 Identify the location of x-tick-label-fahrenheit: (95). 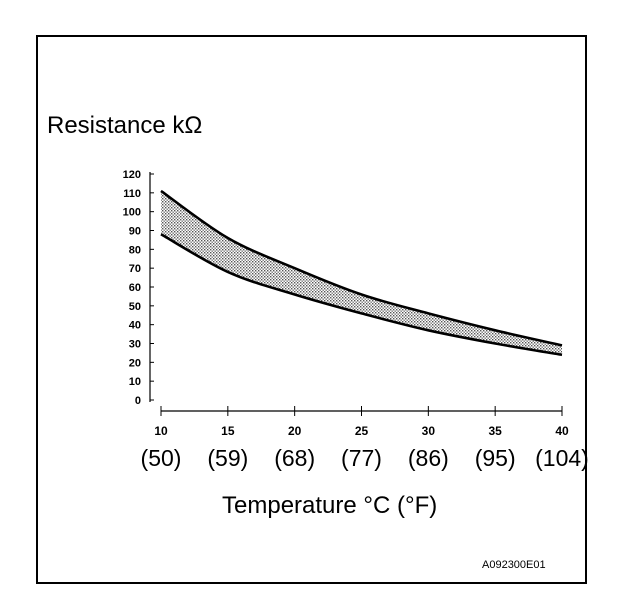
(495, 458).